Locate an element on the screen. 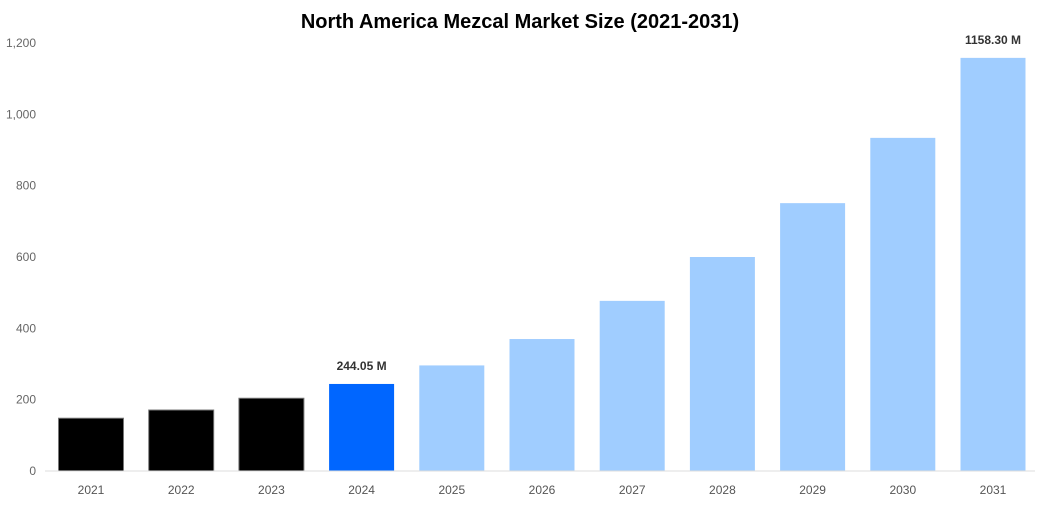 This screenshot has height=505, width=1039. x-tick-label: 2029 is located at coordinates (812, 490).